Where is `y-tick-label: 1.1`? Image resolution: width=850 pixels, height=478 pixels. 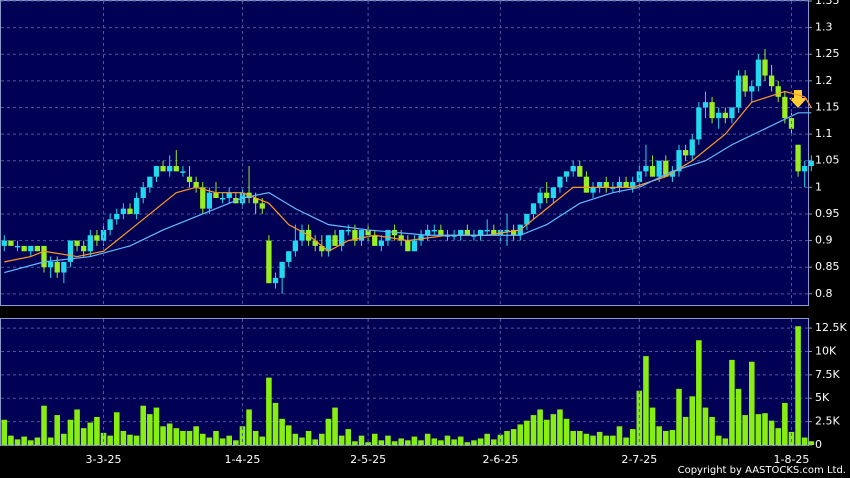 y-tick-label: 1.1 is located at coordinates (824, 133).